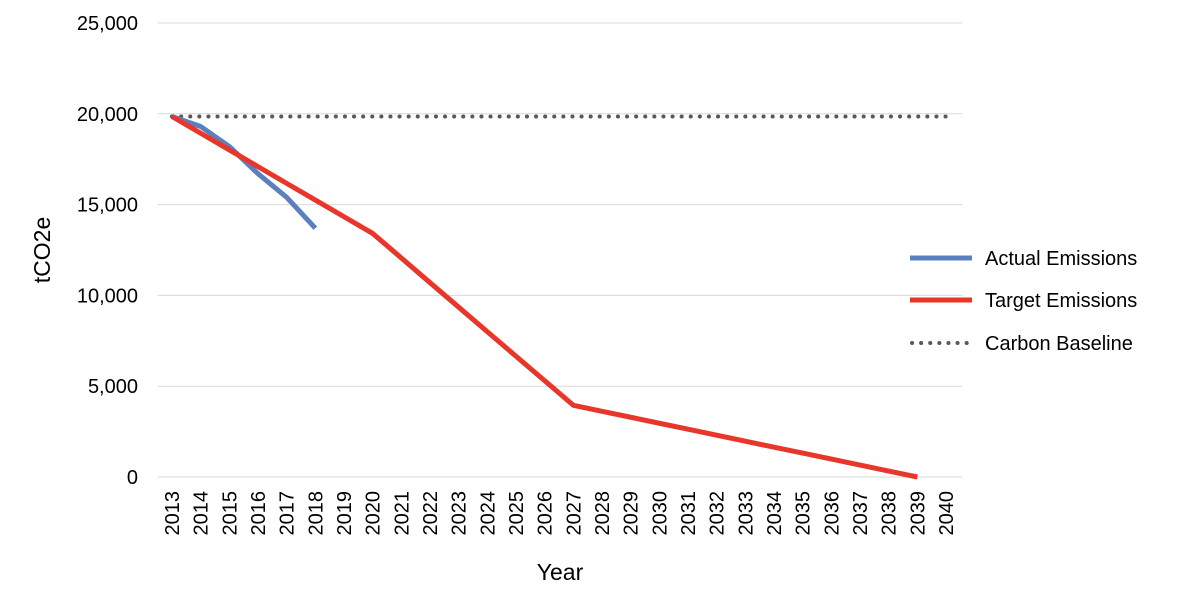  Describe the element at coordinates (244, 172) in the screenshot. I see `series-line` at that location.